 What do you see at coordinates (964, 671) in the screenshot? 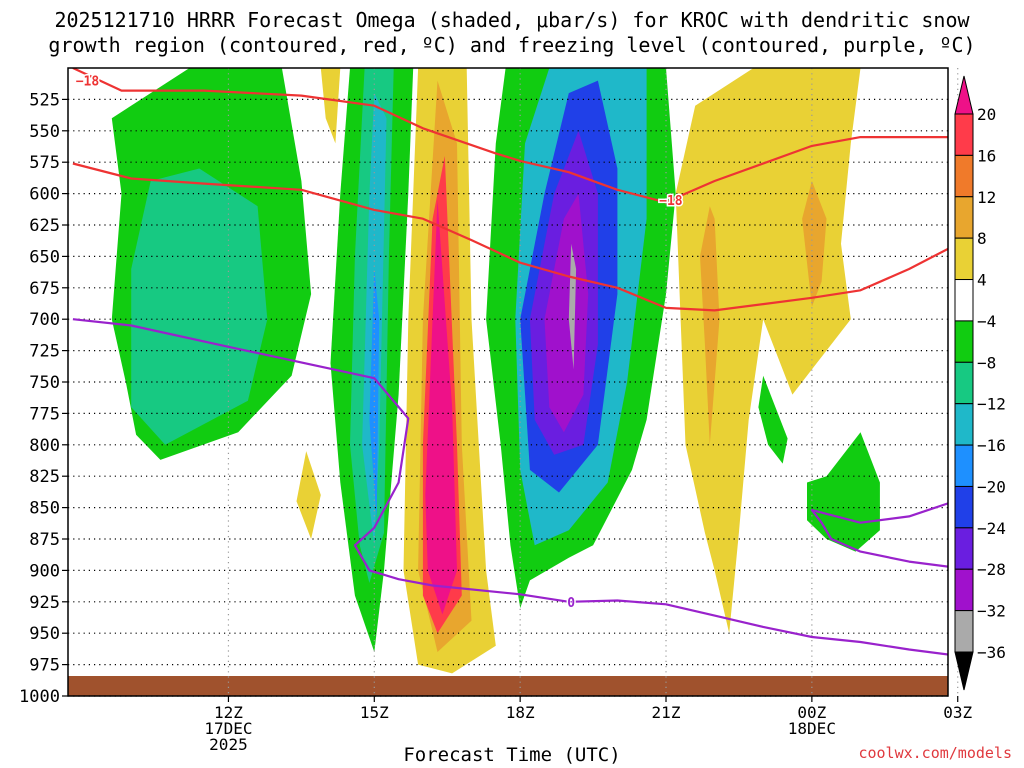
I see `colorbar-bottom-triangle` at bounding box center [964, 671].